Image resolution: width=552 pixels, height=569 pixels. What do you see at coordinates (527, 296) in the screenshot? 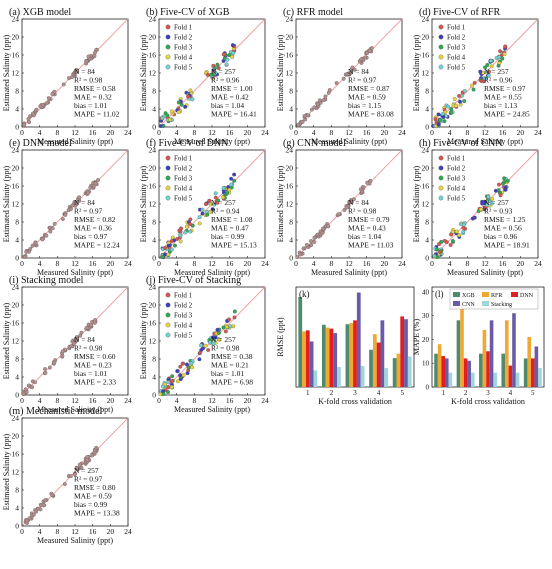
I see `legend-label: DNN` at bounding box center [527, 296].